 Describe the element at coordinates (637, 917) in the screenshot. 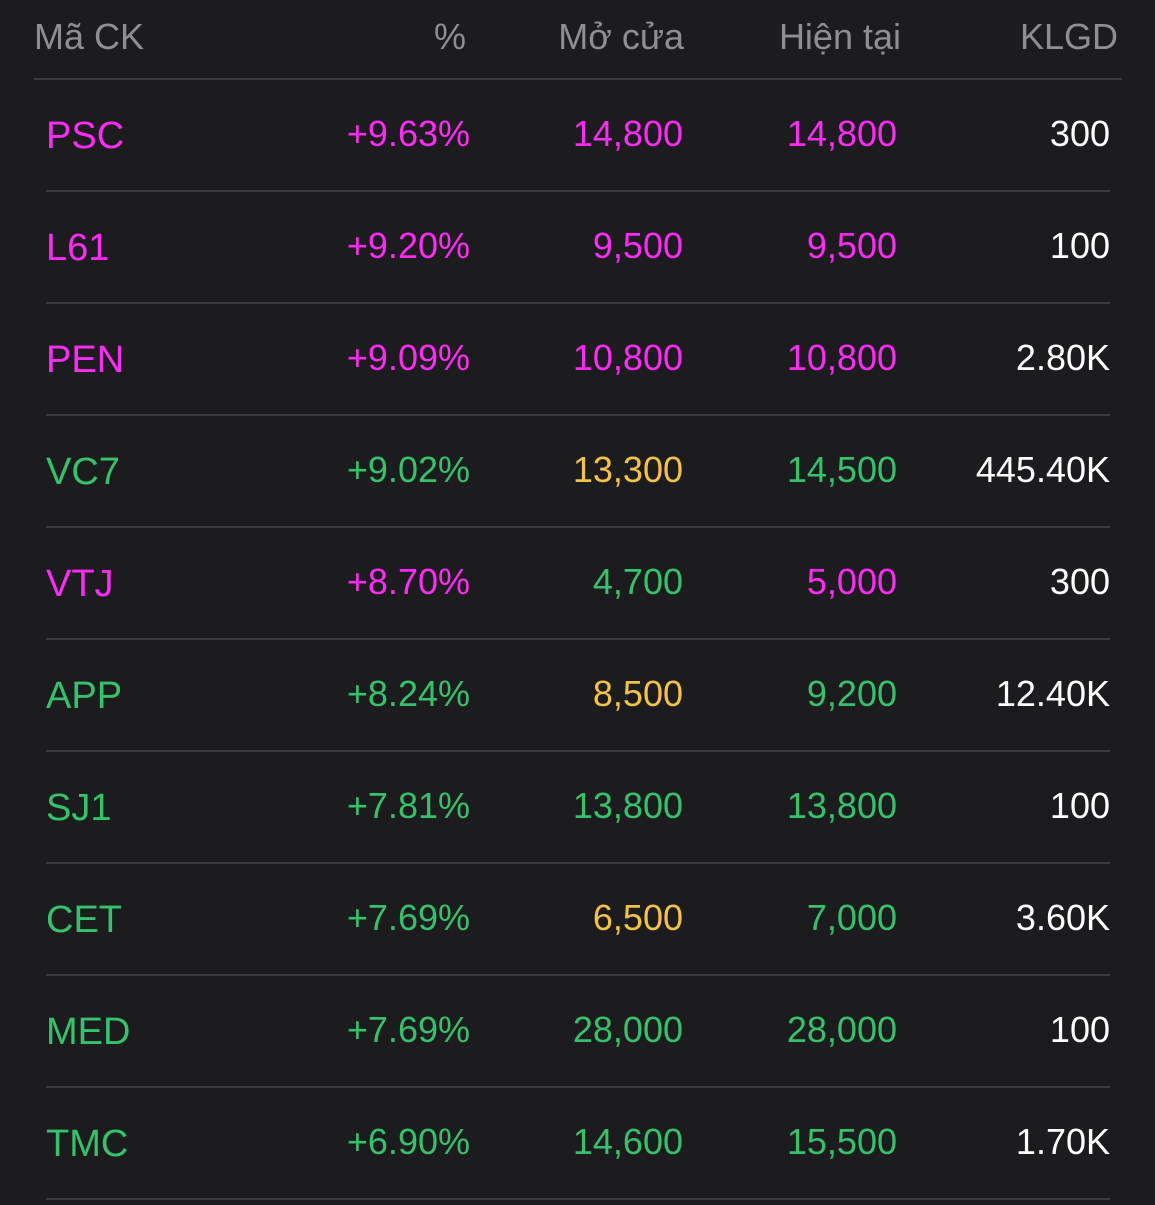

I see `stock-open-price: 6,500` at that location.